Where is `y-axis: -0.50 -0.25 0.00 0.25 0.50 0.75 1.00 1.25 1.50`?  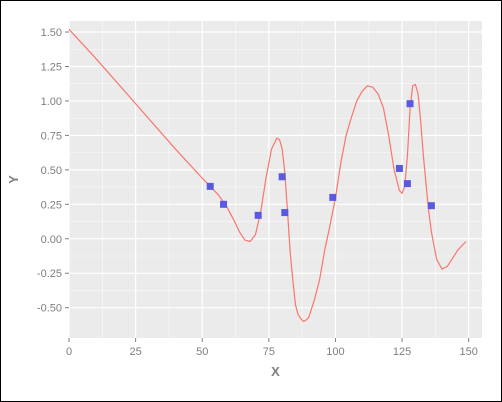
y-axis: -0.50 -0.25 0.00 0.25 0.50 0.75 1.00 1.25 1.50 is located at coordinates (53, 171).